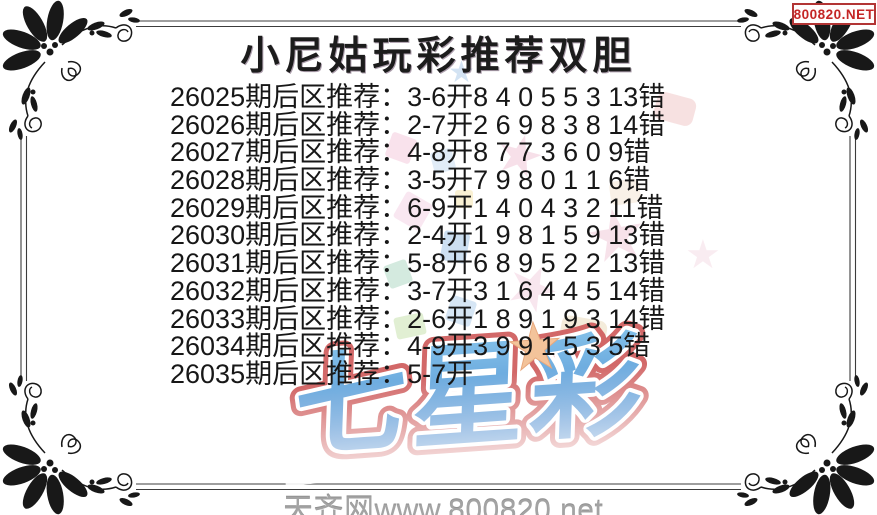  What do you see at coordinates (418, 263) in the screenshot?
I see `prediction-row: 26031期后区推荐：5-8开6 8 9 5 2 2 13错` at bounding box center [418, 263].